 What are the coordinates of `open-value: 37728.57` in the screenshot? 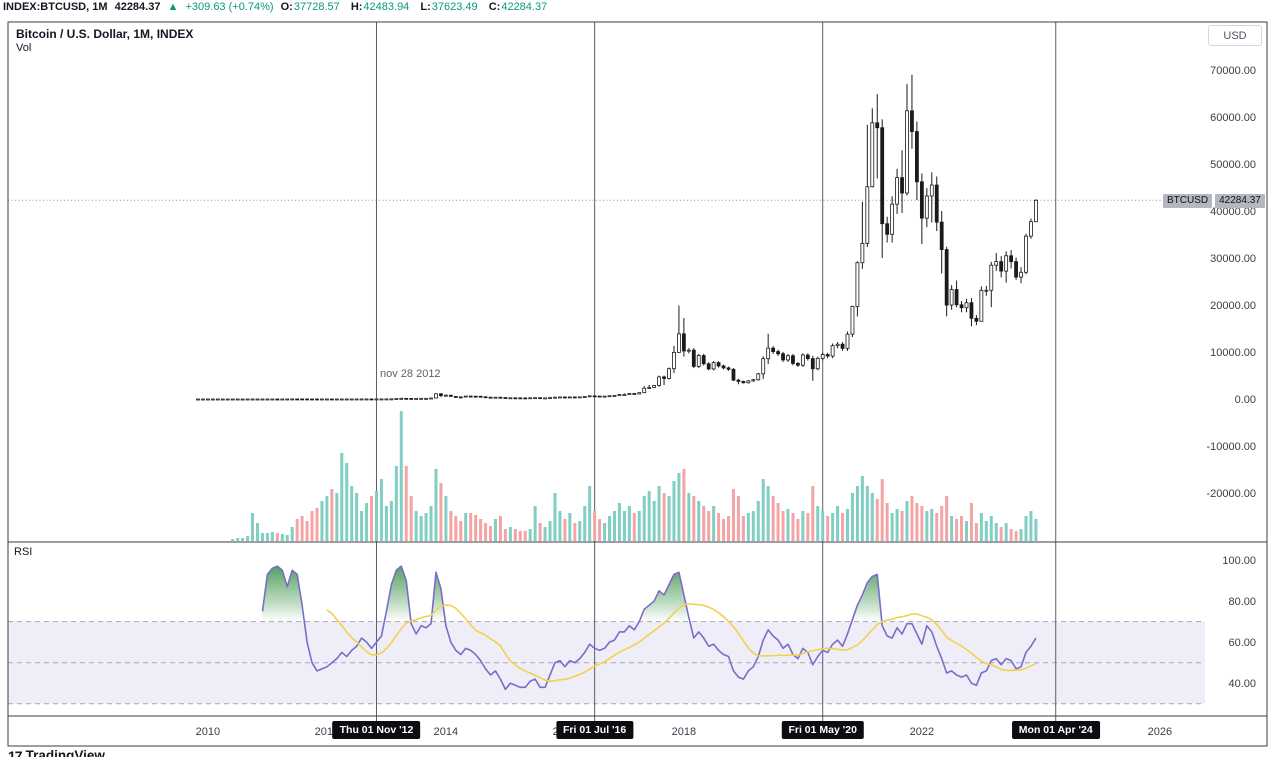 It's located at (316, 7).